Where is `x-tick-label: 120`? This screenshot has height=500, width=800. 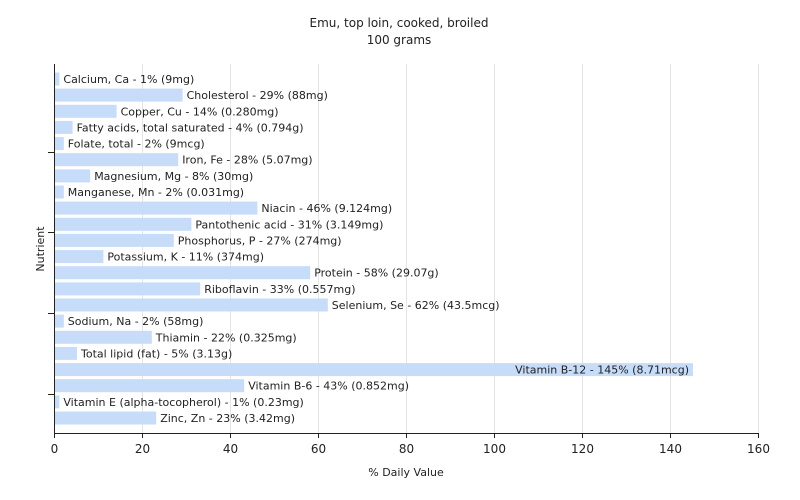
x-tick-label: 120 is located at coordinates (582, 449).